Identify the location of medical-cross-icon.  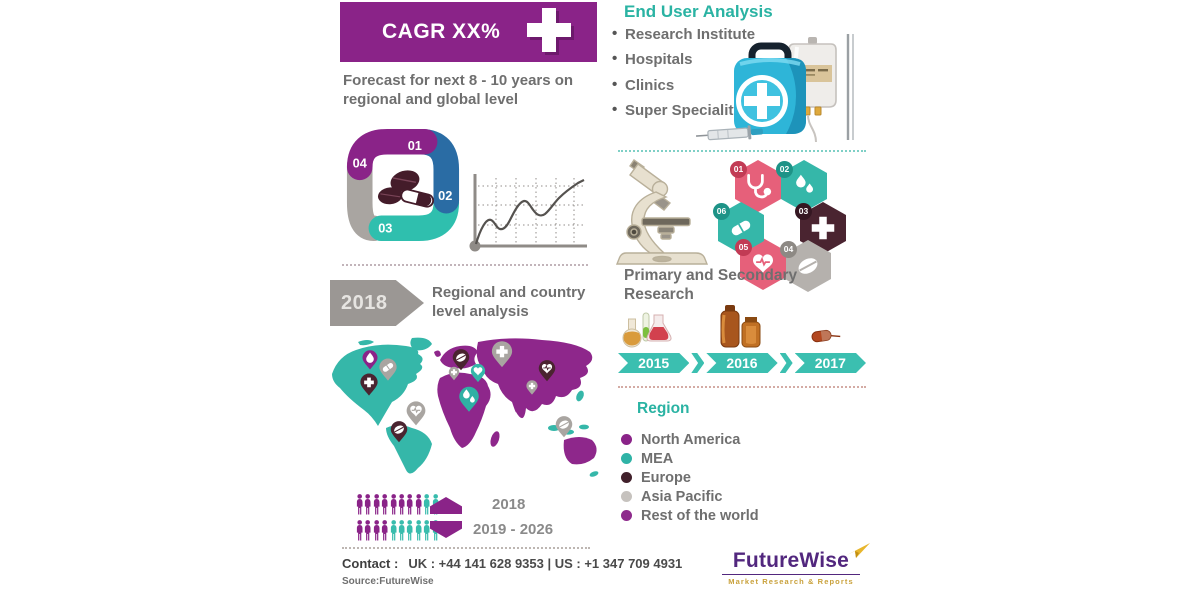
(823, 228).